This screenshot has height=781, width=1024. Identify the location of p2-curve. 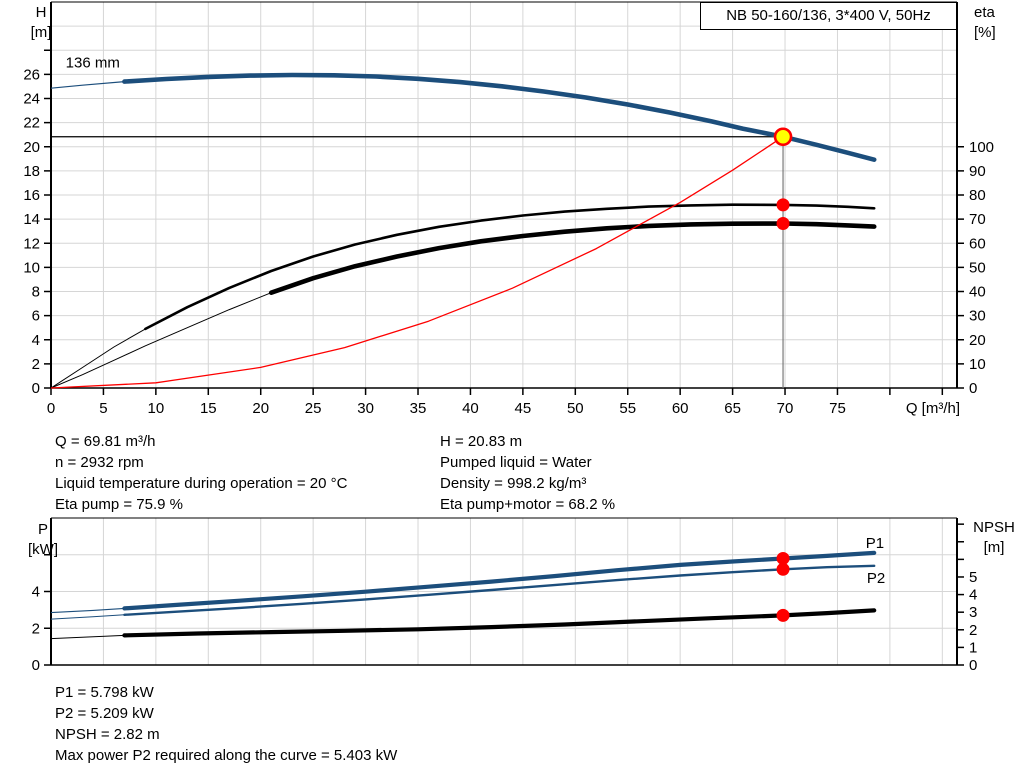
(499, 590).